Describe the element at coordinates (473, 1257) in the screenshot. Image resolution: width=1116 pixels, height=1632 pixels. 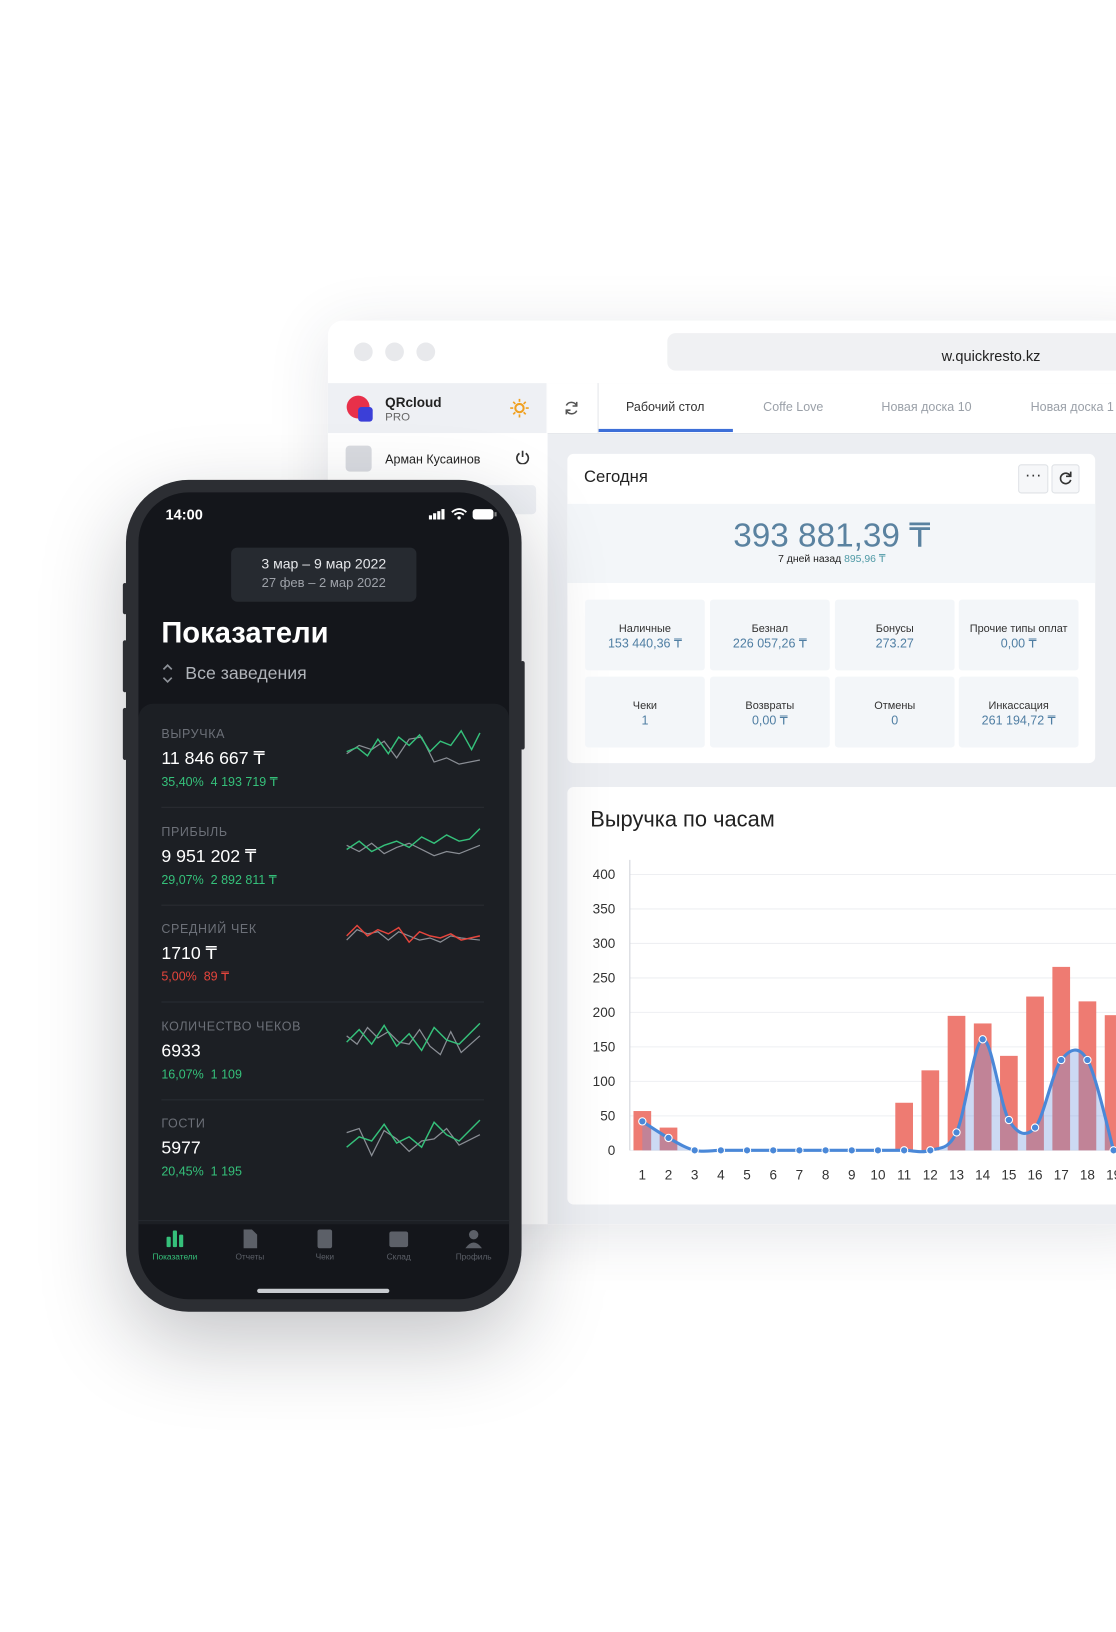
I see `nav-label: Профиль` at that location.